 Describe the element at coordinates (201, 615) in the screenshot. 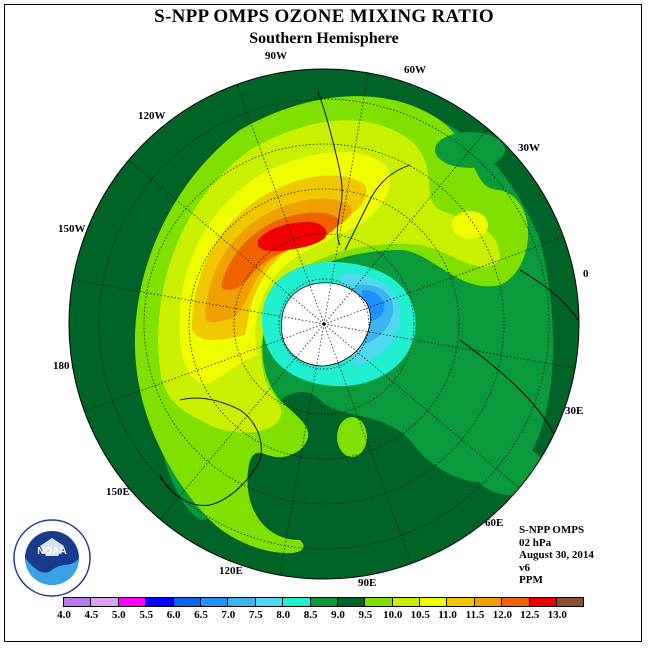

I see `colorbar-tick-label: 6.5` at that location.